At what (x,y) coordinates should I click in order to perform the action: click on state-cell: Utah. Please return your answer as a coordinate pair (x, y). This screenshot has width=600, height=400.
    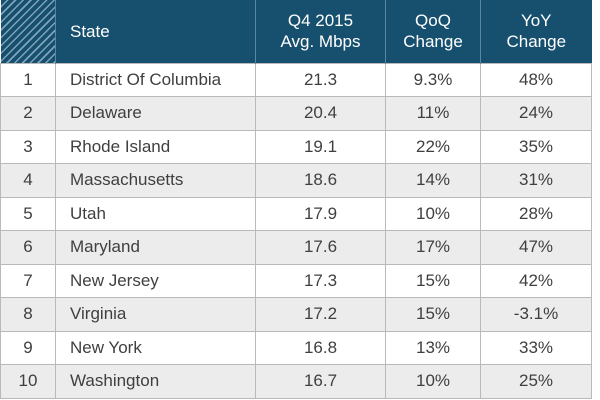
    Looking at the image, I should click on (155, 213).